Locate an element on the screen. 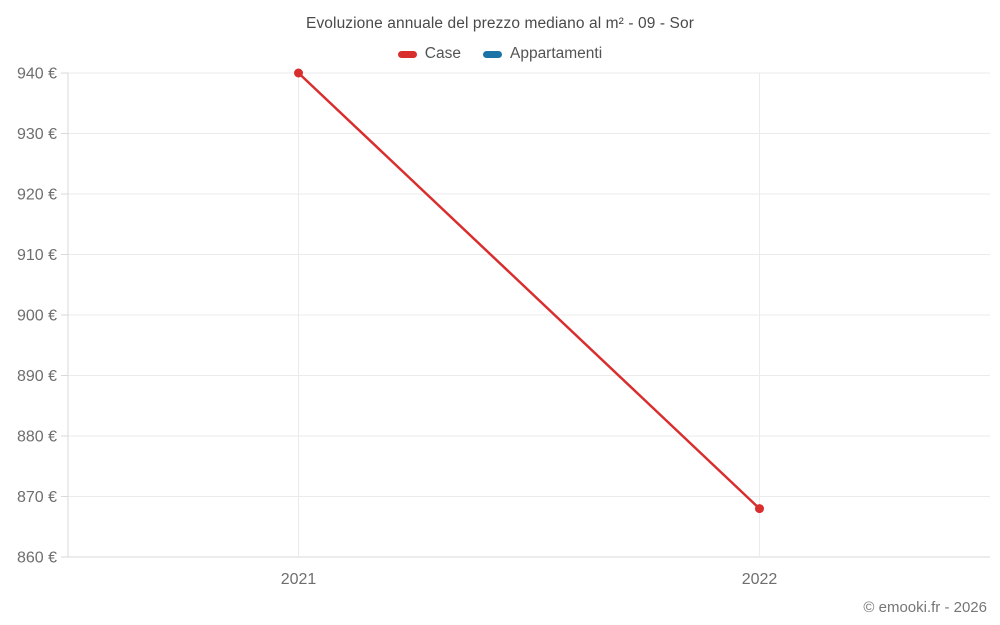 The width and height of the screenshot is (1000, 625). y-tick-label: 910 € is located at coordinates (37, 255).